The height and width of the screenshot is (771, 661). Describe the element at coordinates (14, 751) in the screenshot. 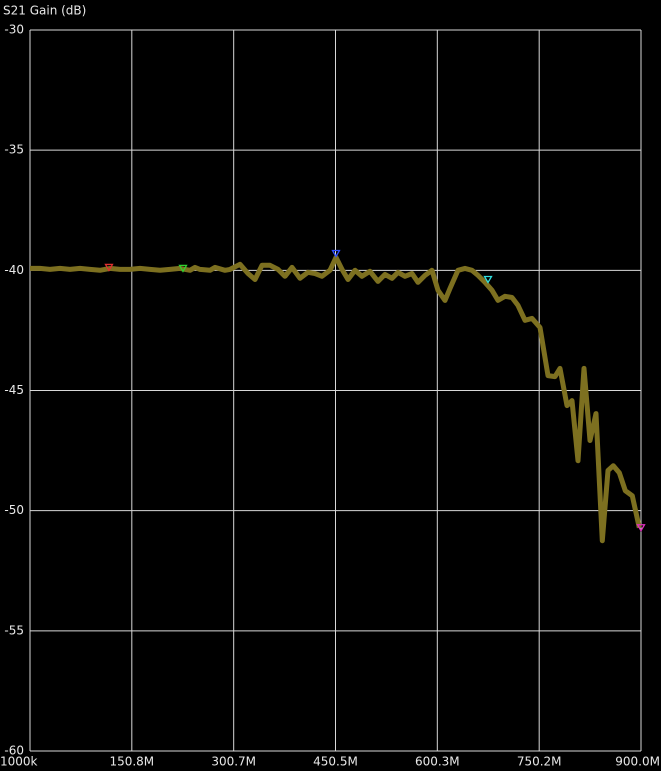

I see `y-tick-label: -60` at that location.